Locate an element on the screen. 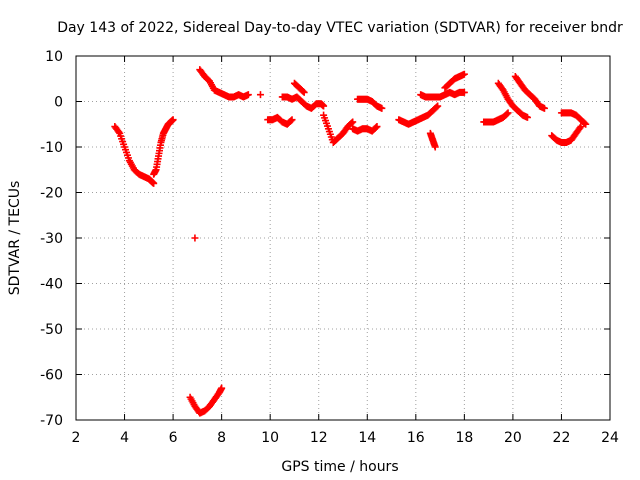 Image resolution: width=640 pixels, height=480 pixels. y-tick-label: -60 is located at coordinates (51, 376).